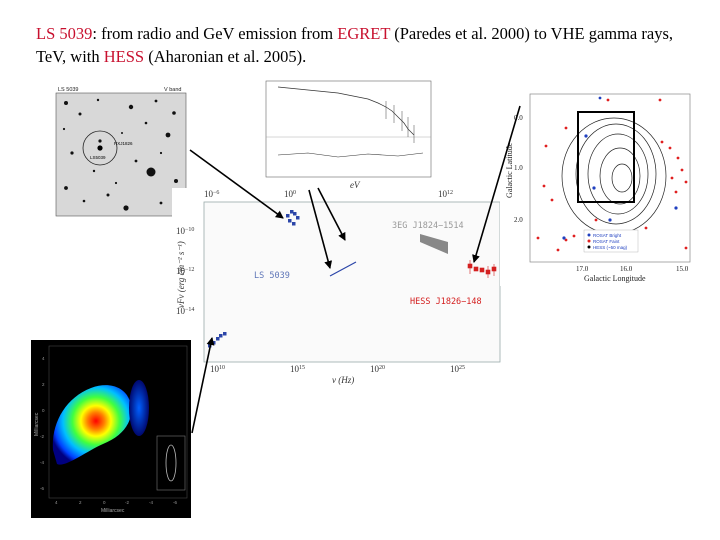 The height and width of the screenshot is (540, 720). I want to click on radio-ytick-2: 2, so click(43, 384).